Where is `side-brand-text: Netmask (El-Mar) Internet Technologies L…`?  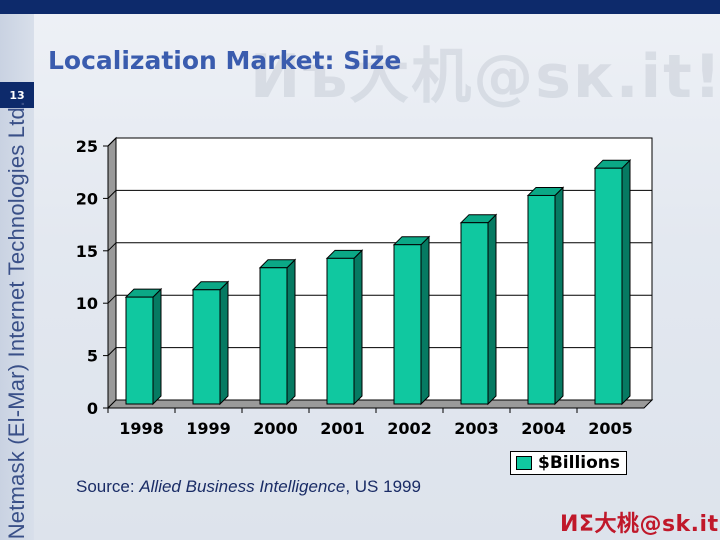
side-brand-text: Netmask (El-Mar) Internet Technologies L… is located at coordinates (16, 320).